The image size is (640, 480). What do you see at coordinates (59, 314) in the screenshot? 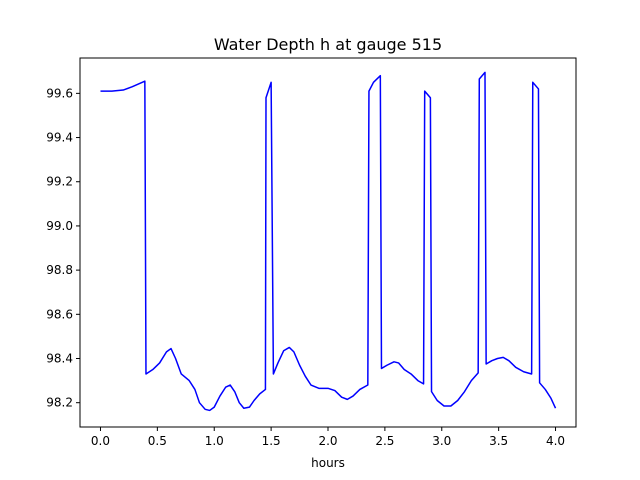
I see `y-tick-label: 98.6` at bounding box center [59, 314].